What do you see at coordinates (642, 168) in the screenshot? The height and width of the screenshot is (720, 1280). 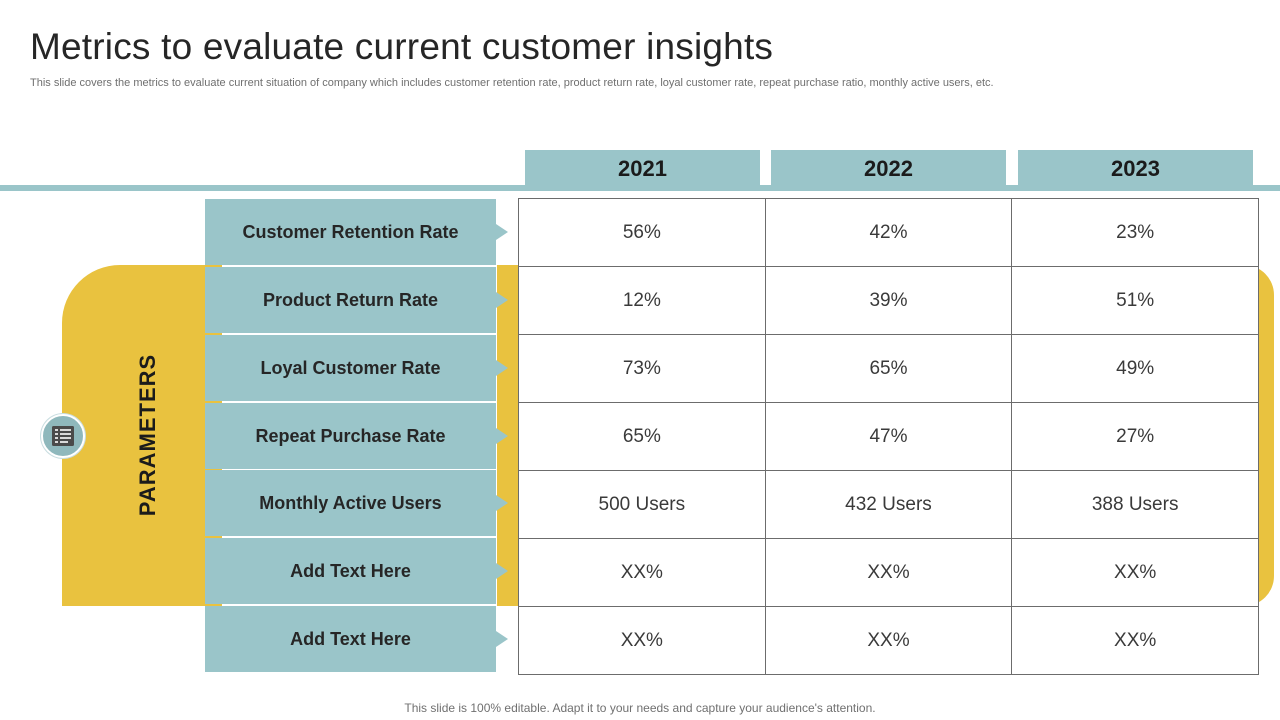 I see `year-header-2021: 2021` at bounding box center [642, 168].